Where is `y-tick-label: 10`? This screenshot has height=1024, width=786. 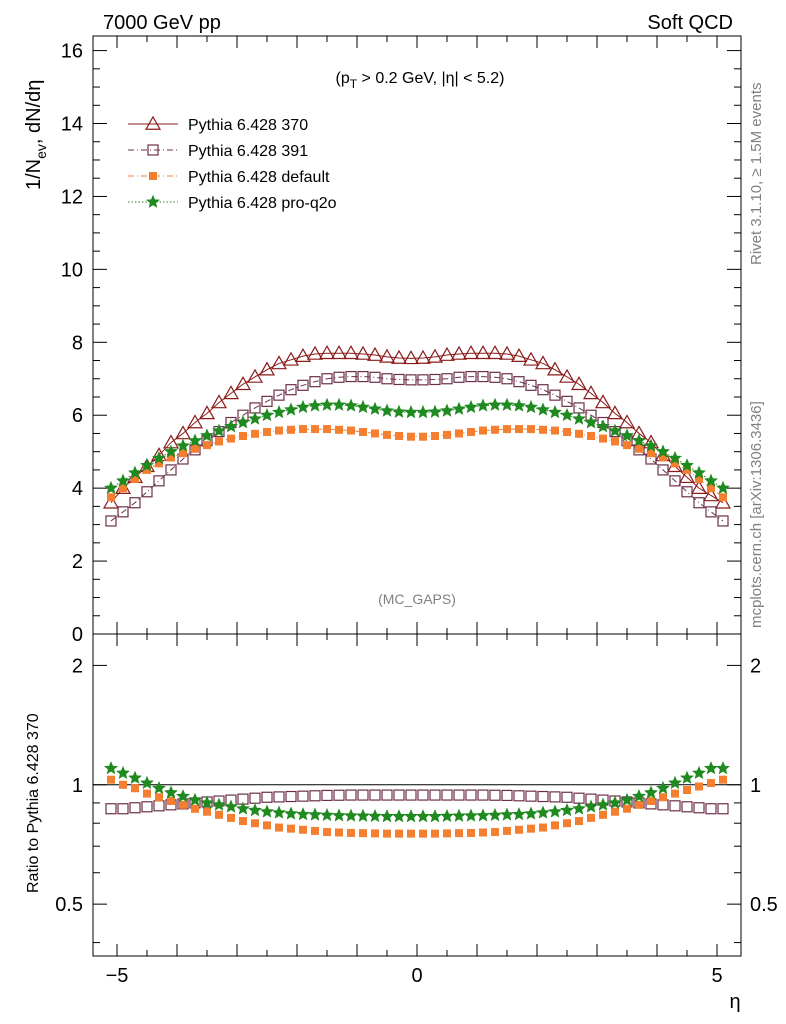
y-tick-label: 10 is located at coordinates (72, 270).